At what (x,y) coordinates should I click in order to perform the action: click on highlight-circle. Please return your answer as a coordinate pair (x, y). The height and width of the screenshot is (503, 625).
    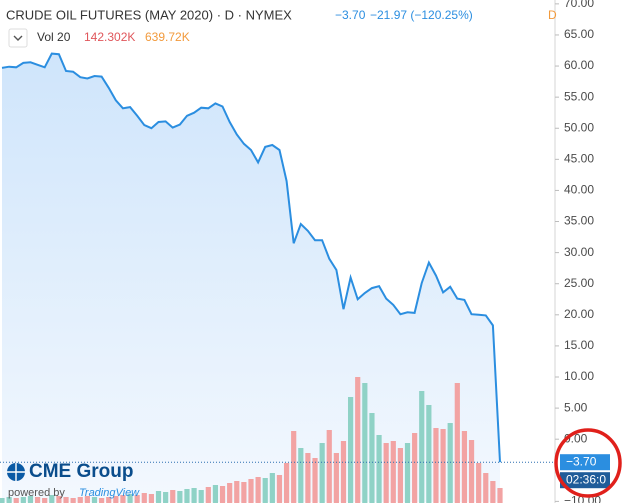
    Looking at the image, I should click on (588, 463).